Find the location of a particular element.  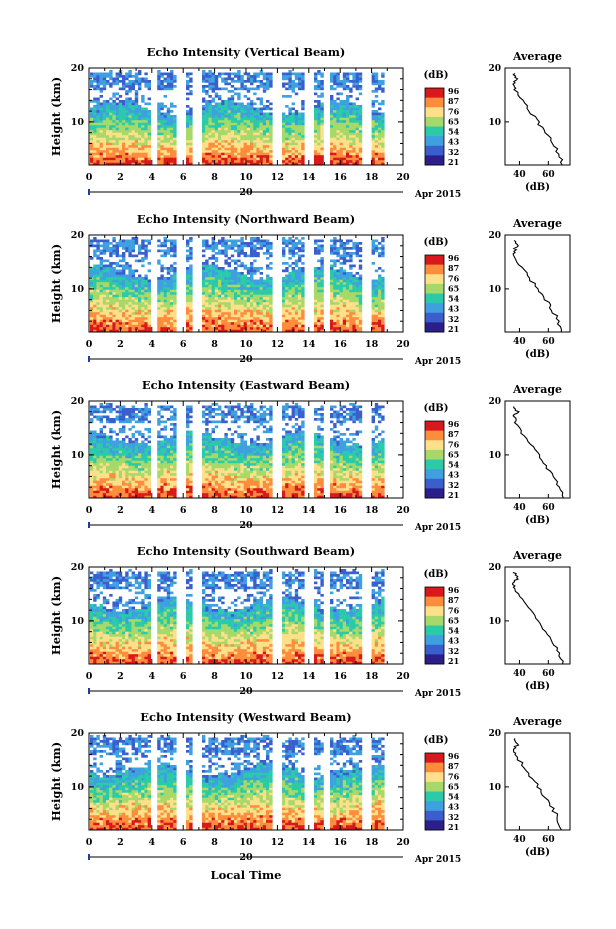

average-x-label: (dB) is located at coordinates (537, 354).